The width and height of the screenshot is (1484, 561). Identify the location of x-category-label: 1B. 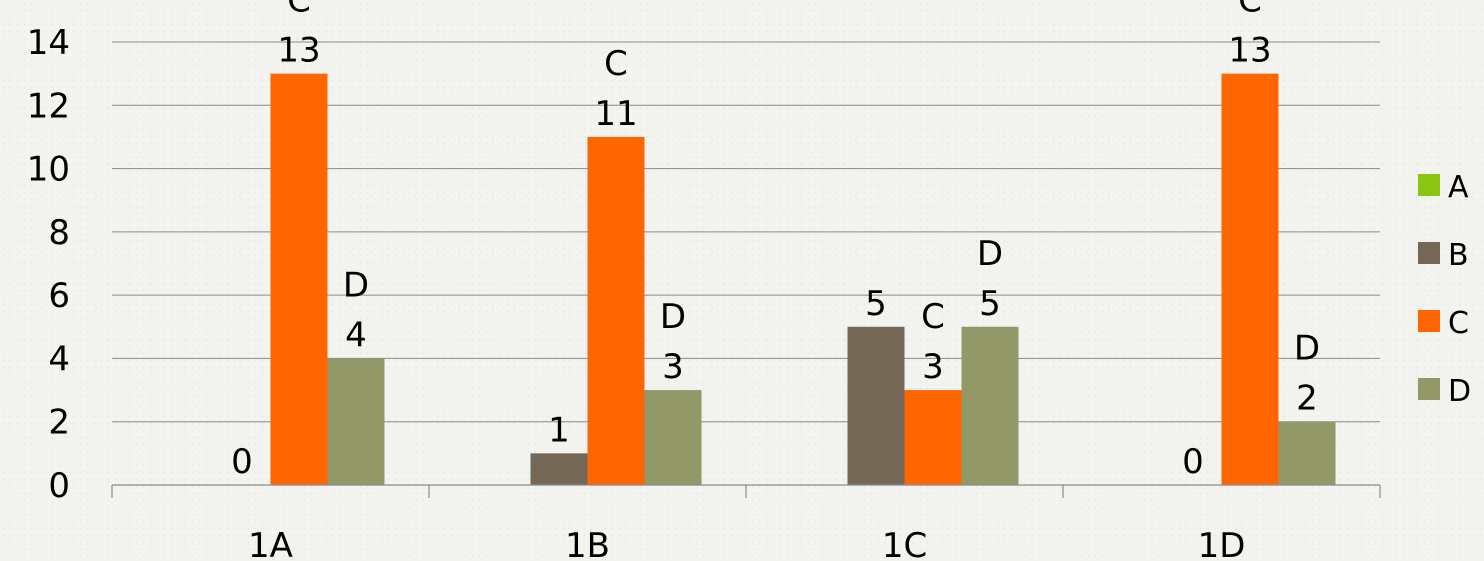
(587, 543).